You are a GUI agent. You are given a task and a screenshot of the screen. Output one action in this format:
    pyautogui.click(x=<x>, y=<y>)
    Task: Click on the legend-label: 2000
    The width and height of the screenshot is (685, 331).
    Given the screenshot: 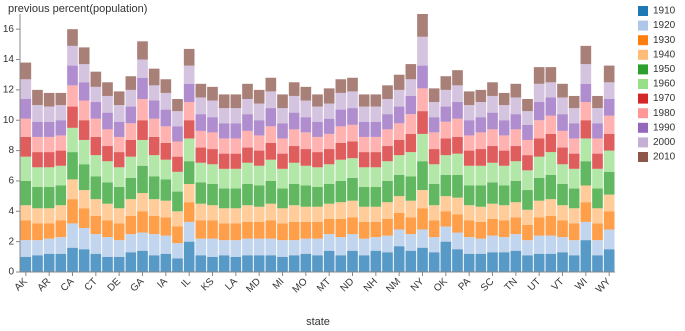 What is the action you would take?
    pyautogui.click(x=664, y=142)
    